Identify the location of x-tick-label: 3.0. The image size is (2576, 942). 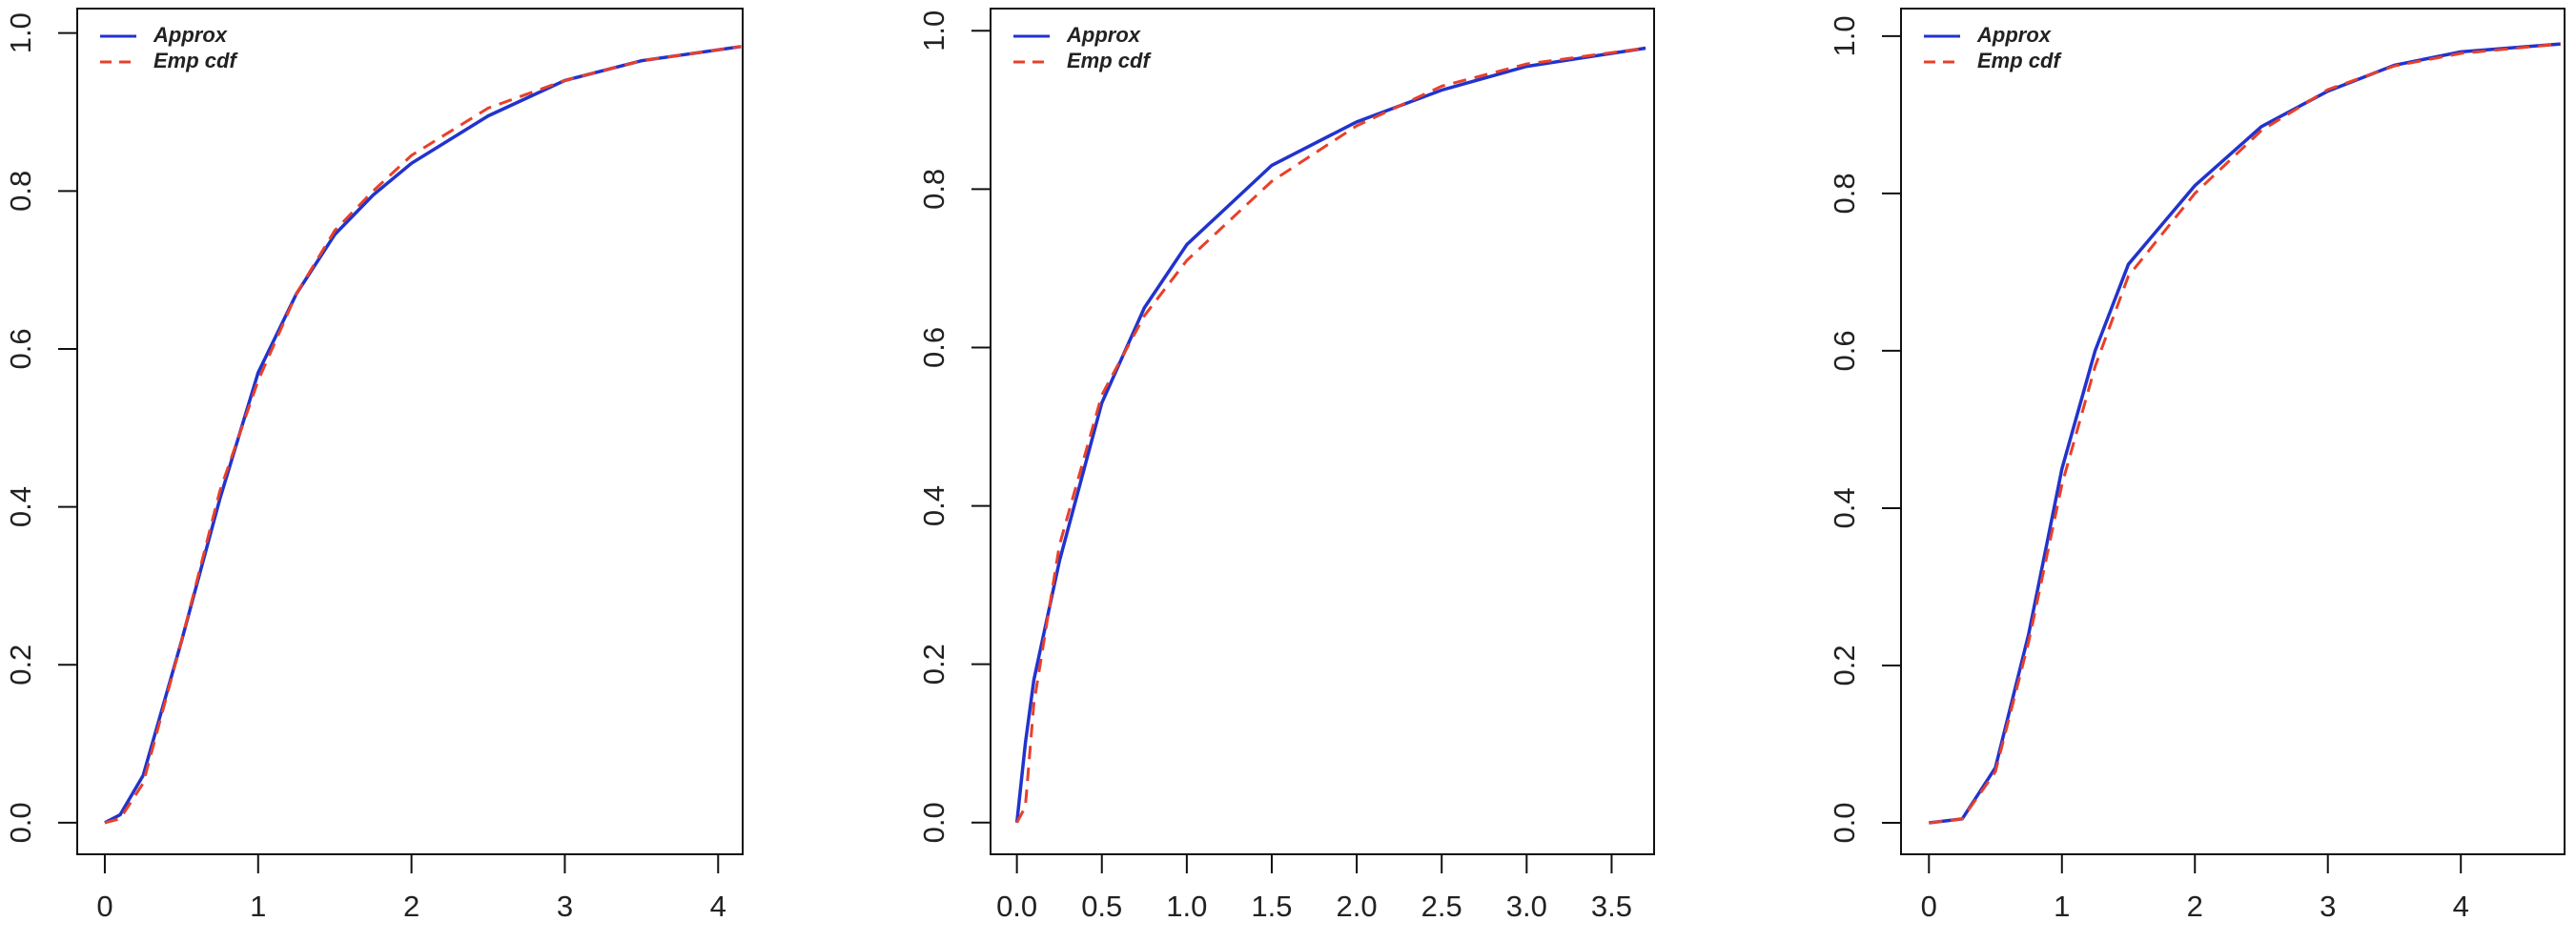
(1527, 906).